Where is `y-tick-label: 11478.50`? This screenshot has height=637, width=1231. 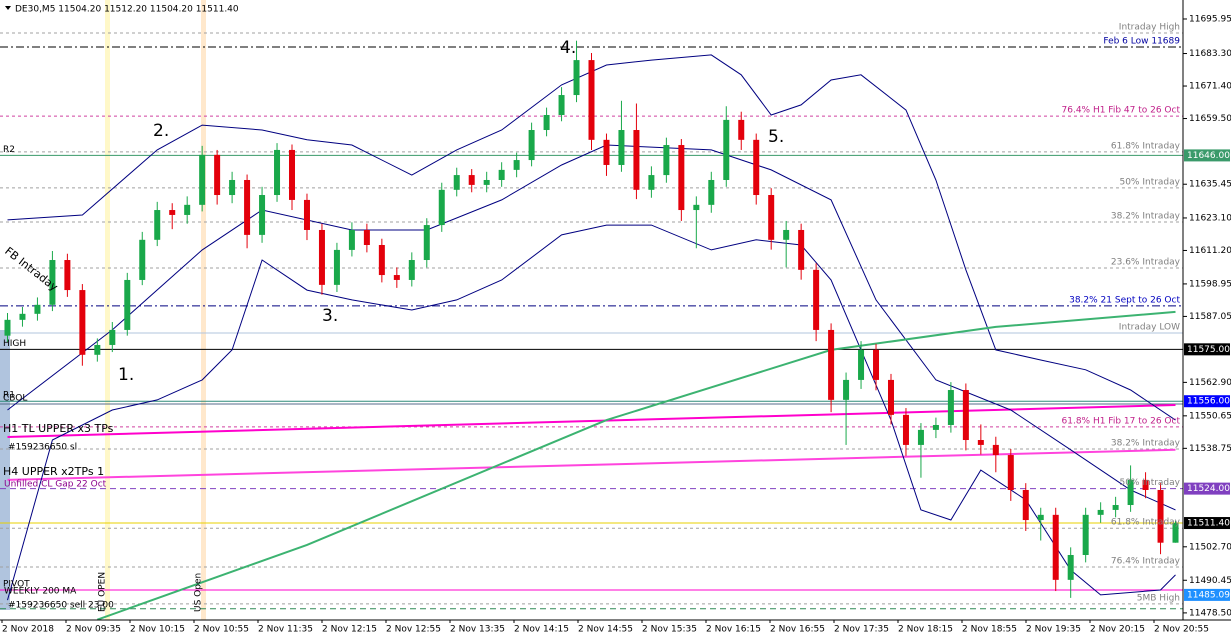
y-tick-label: 11478.50 is located at coordinates (1210, 613).